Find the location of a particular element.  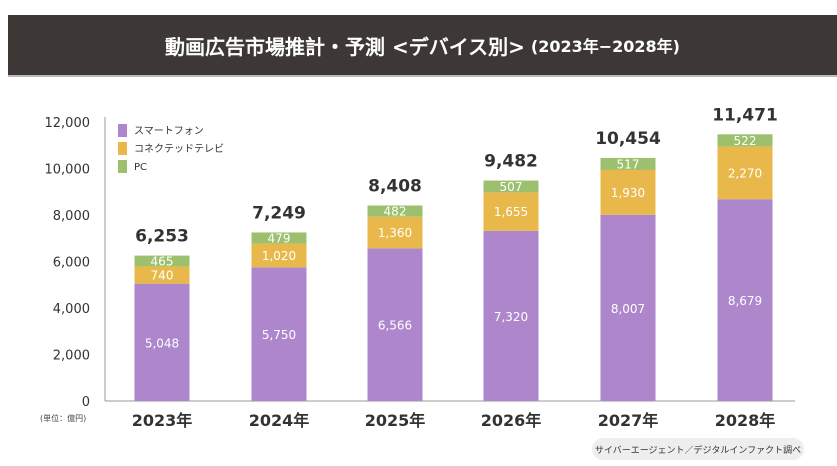

legend-label: PC is located at coordinates (140, 167).